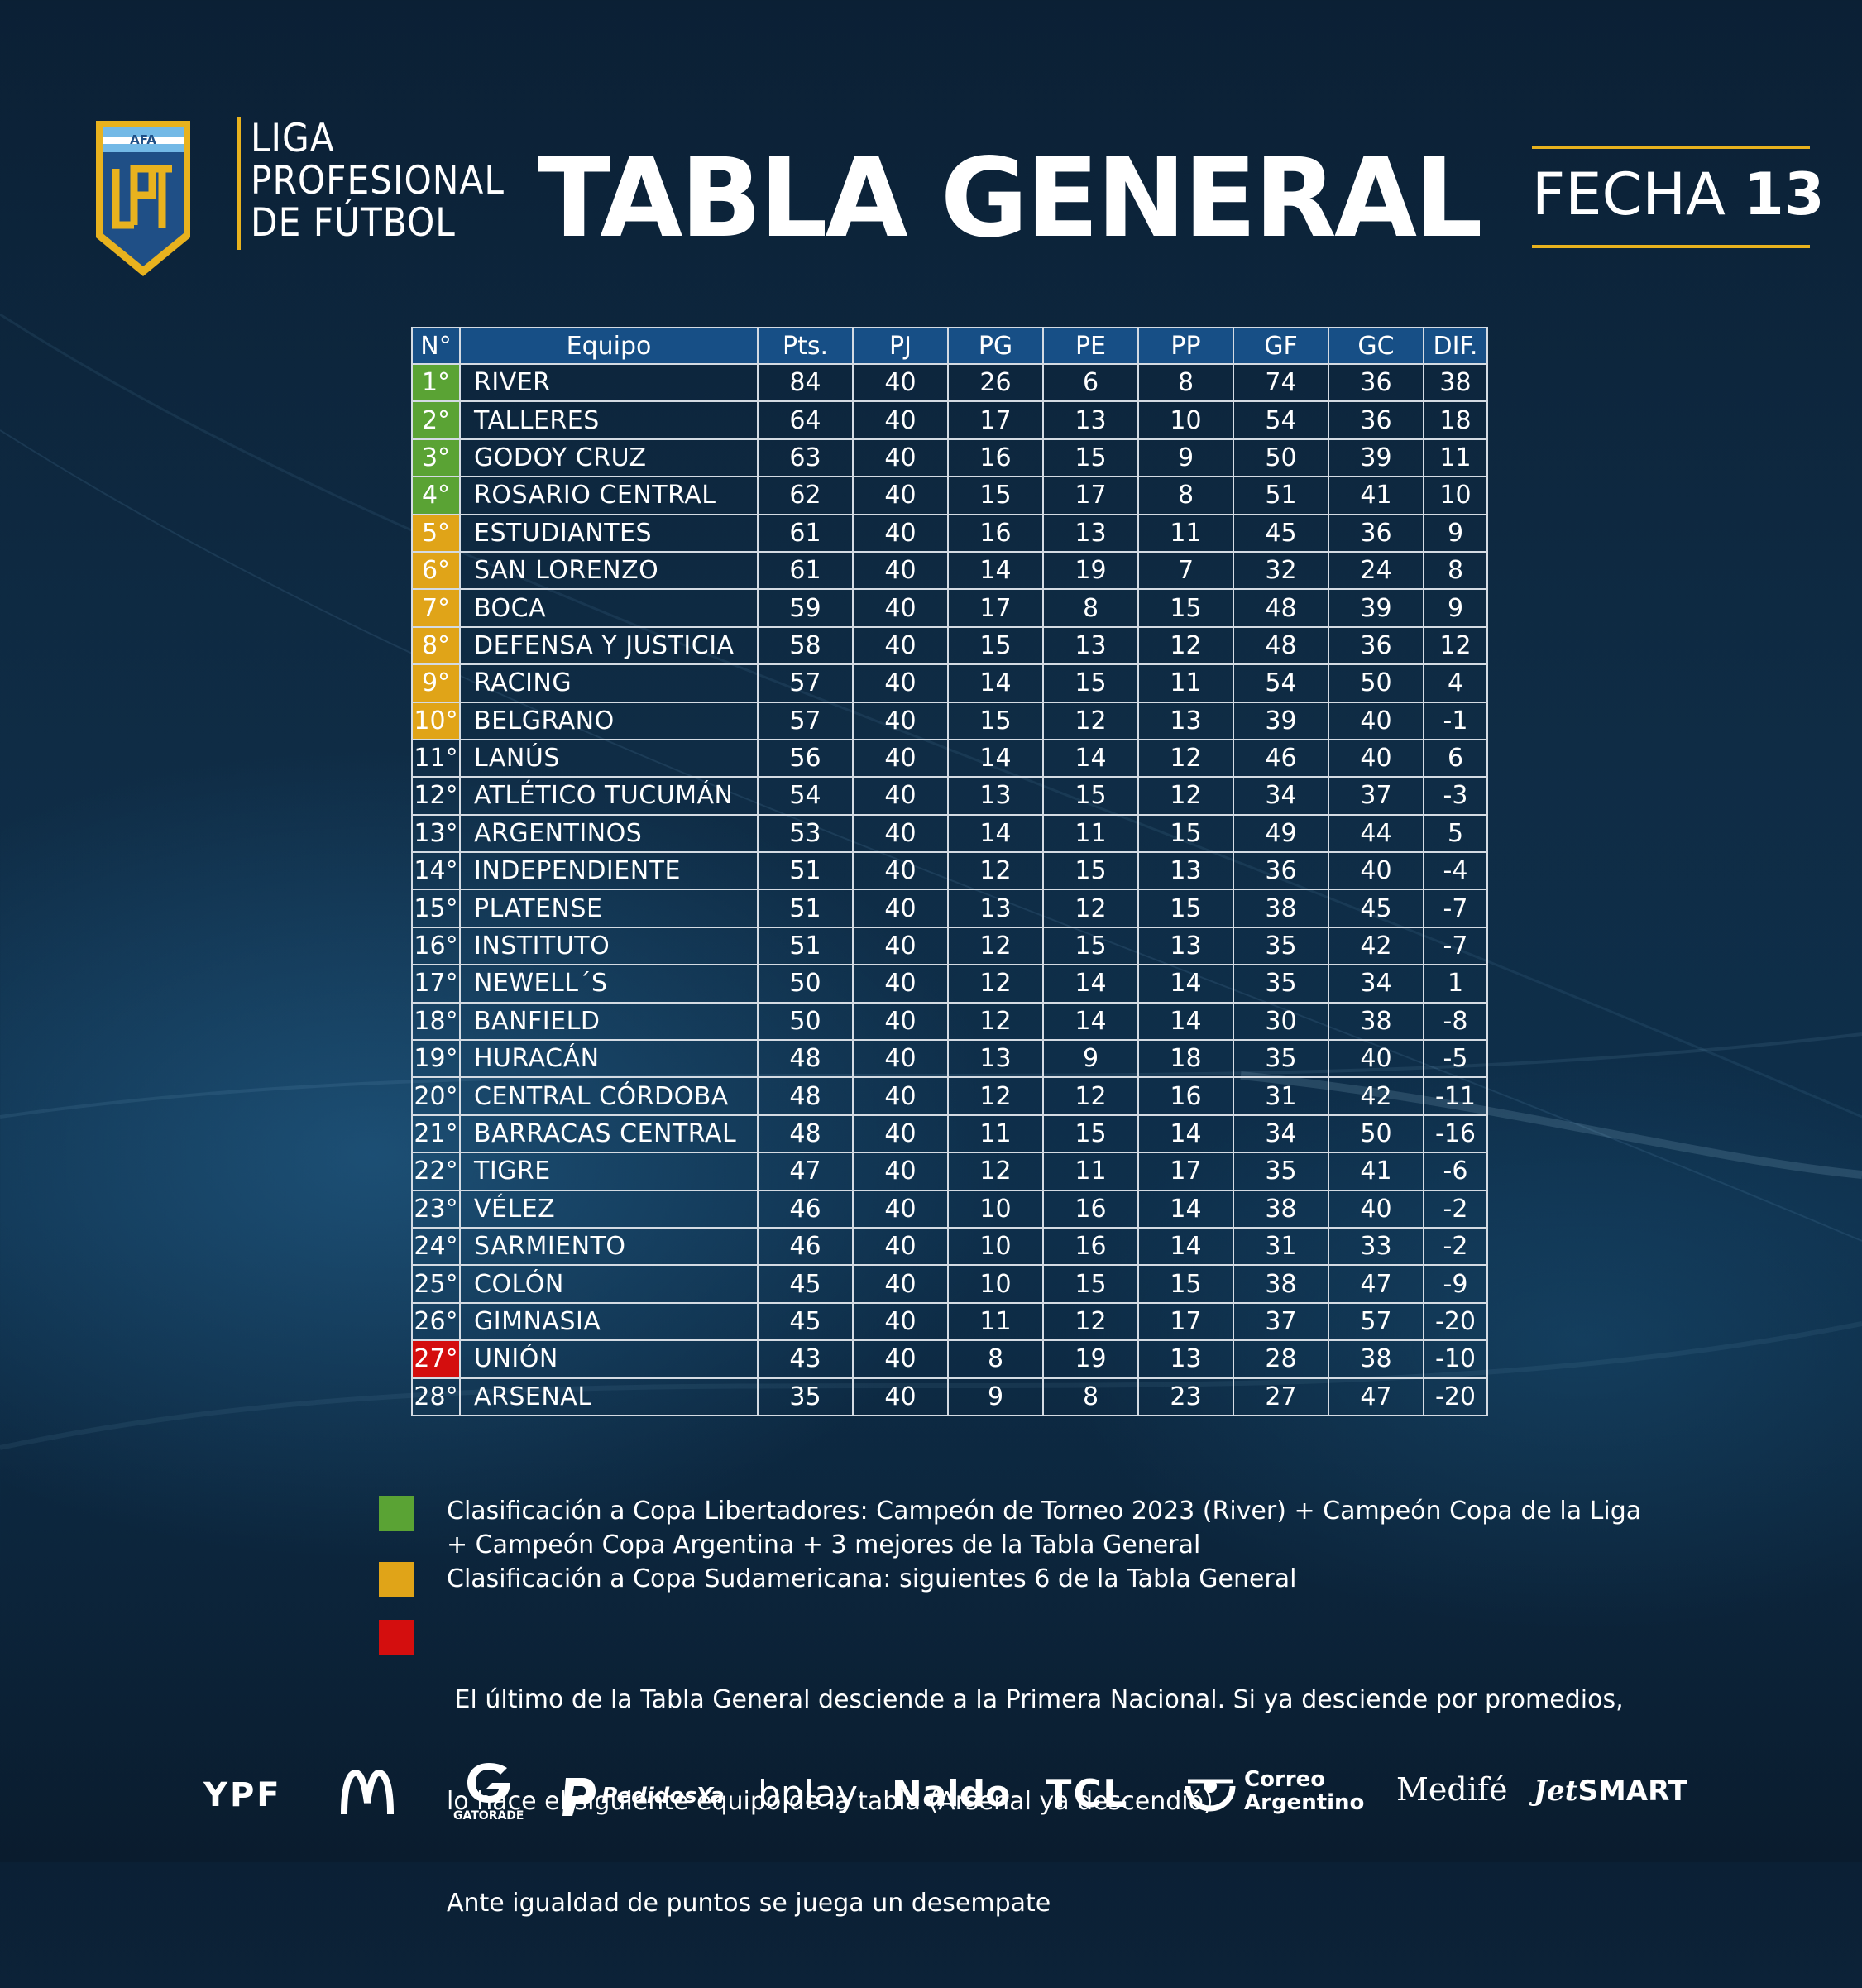 This screenshot has width=1862, height=1988. What do you see at coordinates (1376, 458) in the screenshot?
I see `goals-against-cell: 39` at bounding box center [1376, 458].